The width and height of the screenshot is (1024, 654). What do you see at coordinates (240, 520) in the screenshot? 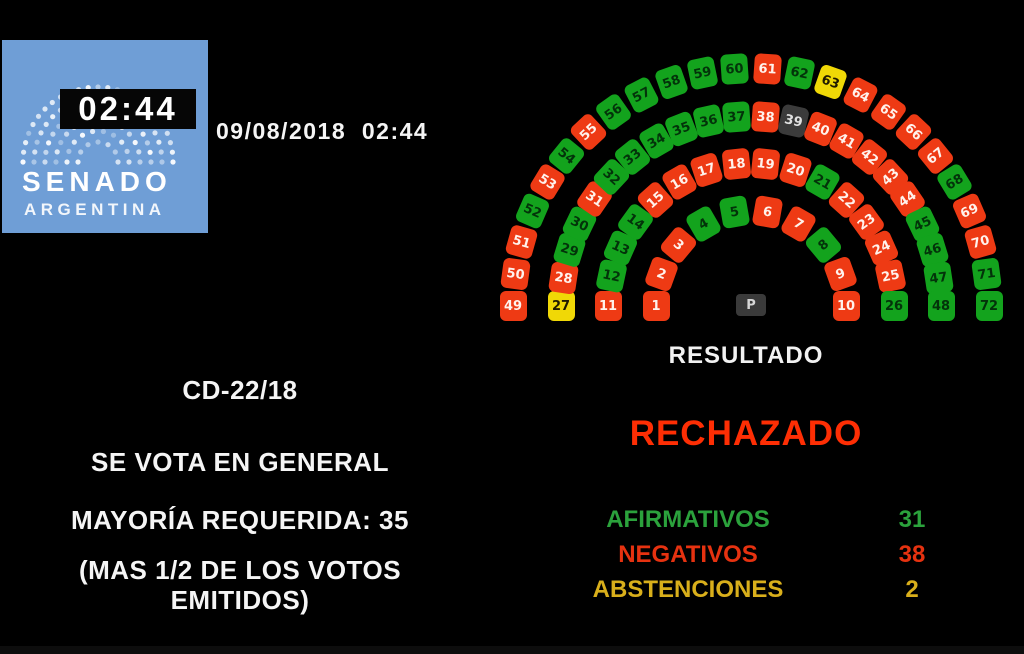
I see `ballot-majority: MAYORÍA REQUERIDA: 35` at bounding box center [240, 520].